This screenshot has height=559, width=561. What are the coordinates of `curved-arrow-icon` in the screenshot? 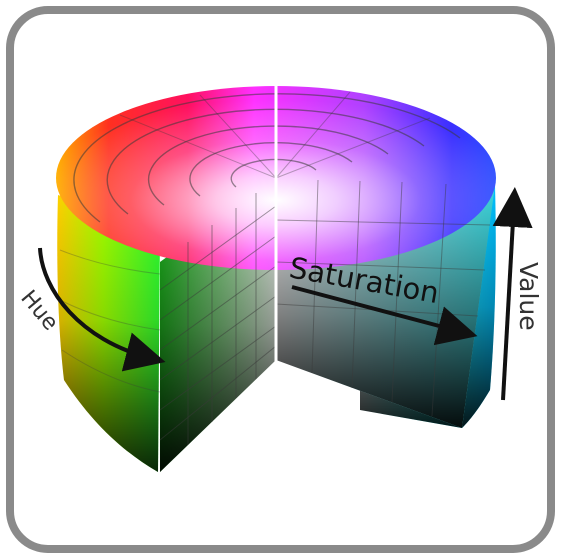 It's located at (102, 309).